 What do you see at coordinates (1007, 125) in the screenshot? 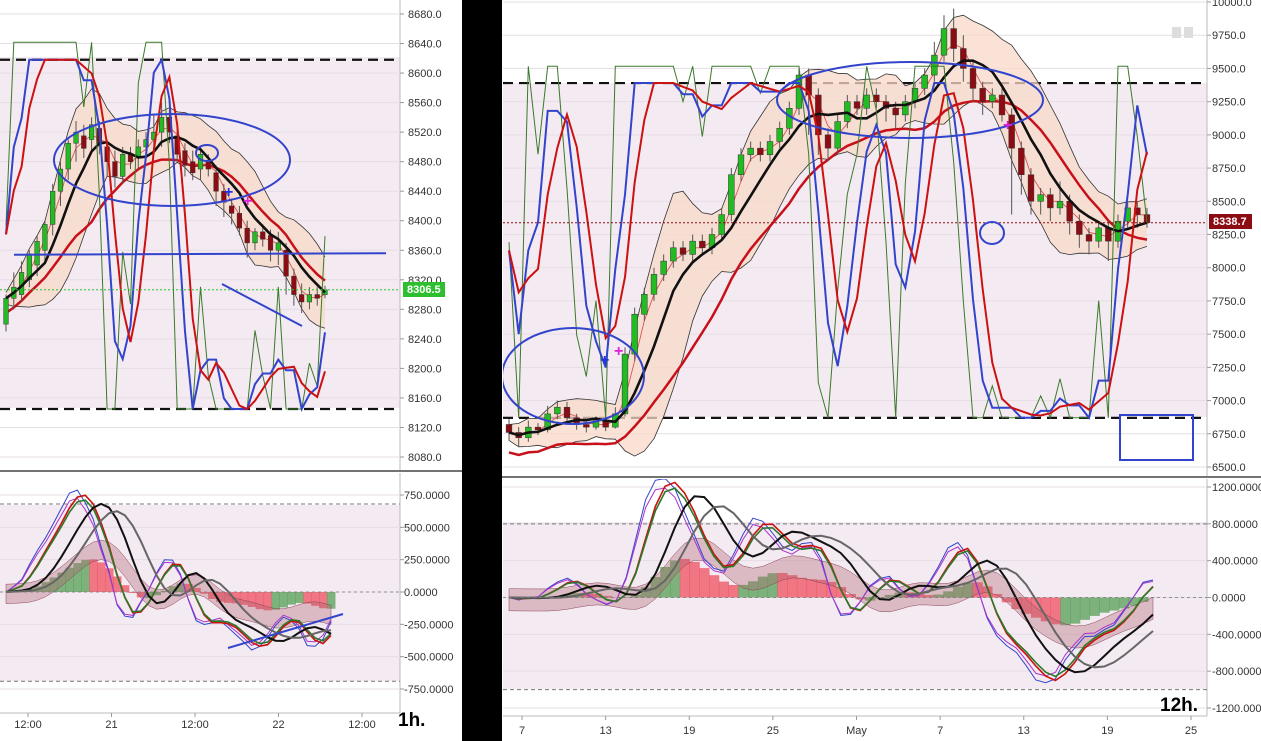
I see `sell-marker-icon: +` at bounding box center [1007, 125].